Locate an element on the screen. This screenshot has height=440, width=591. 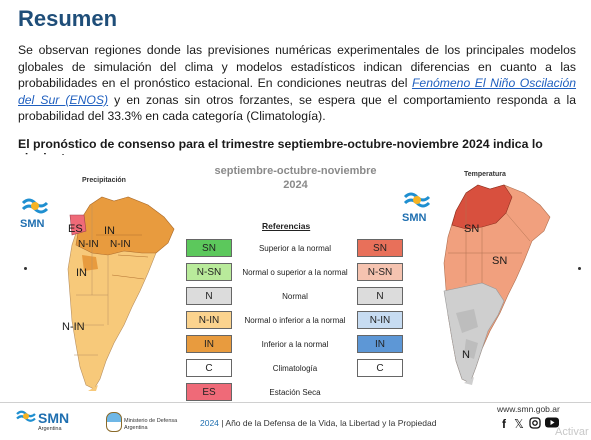
legend-temp-nin: N-IN is located at coordinates (380, 320).